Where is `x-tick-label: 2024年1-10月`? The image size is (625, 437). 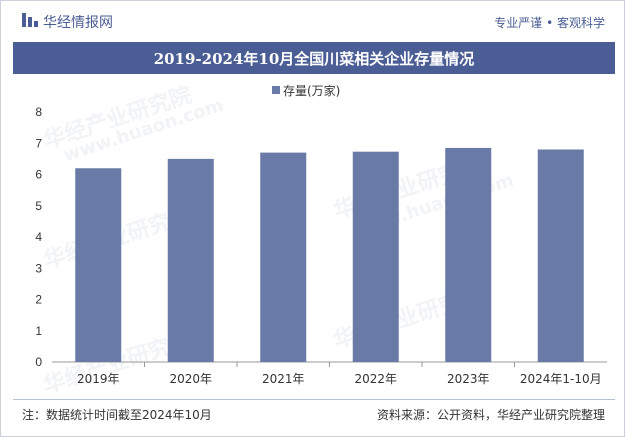 x-tick-label: 2024年1-10月 is located at coordinates (561, 379).